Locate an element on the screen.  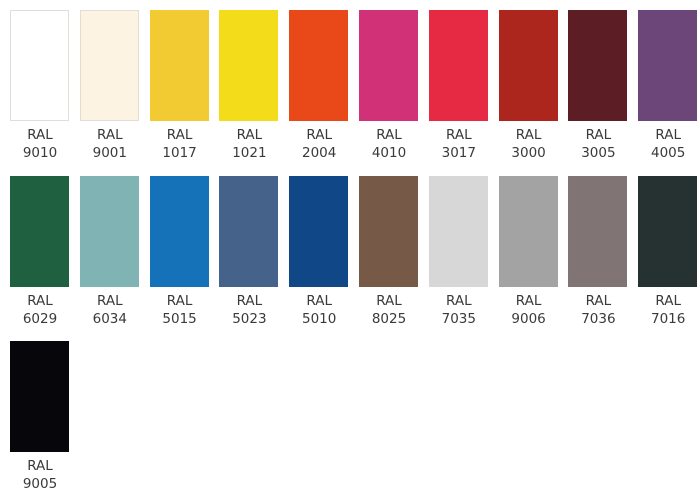
swatch-ral-9010: RAL 9010 is located at coordinates (35, 82).